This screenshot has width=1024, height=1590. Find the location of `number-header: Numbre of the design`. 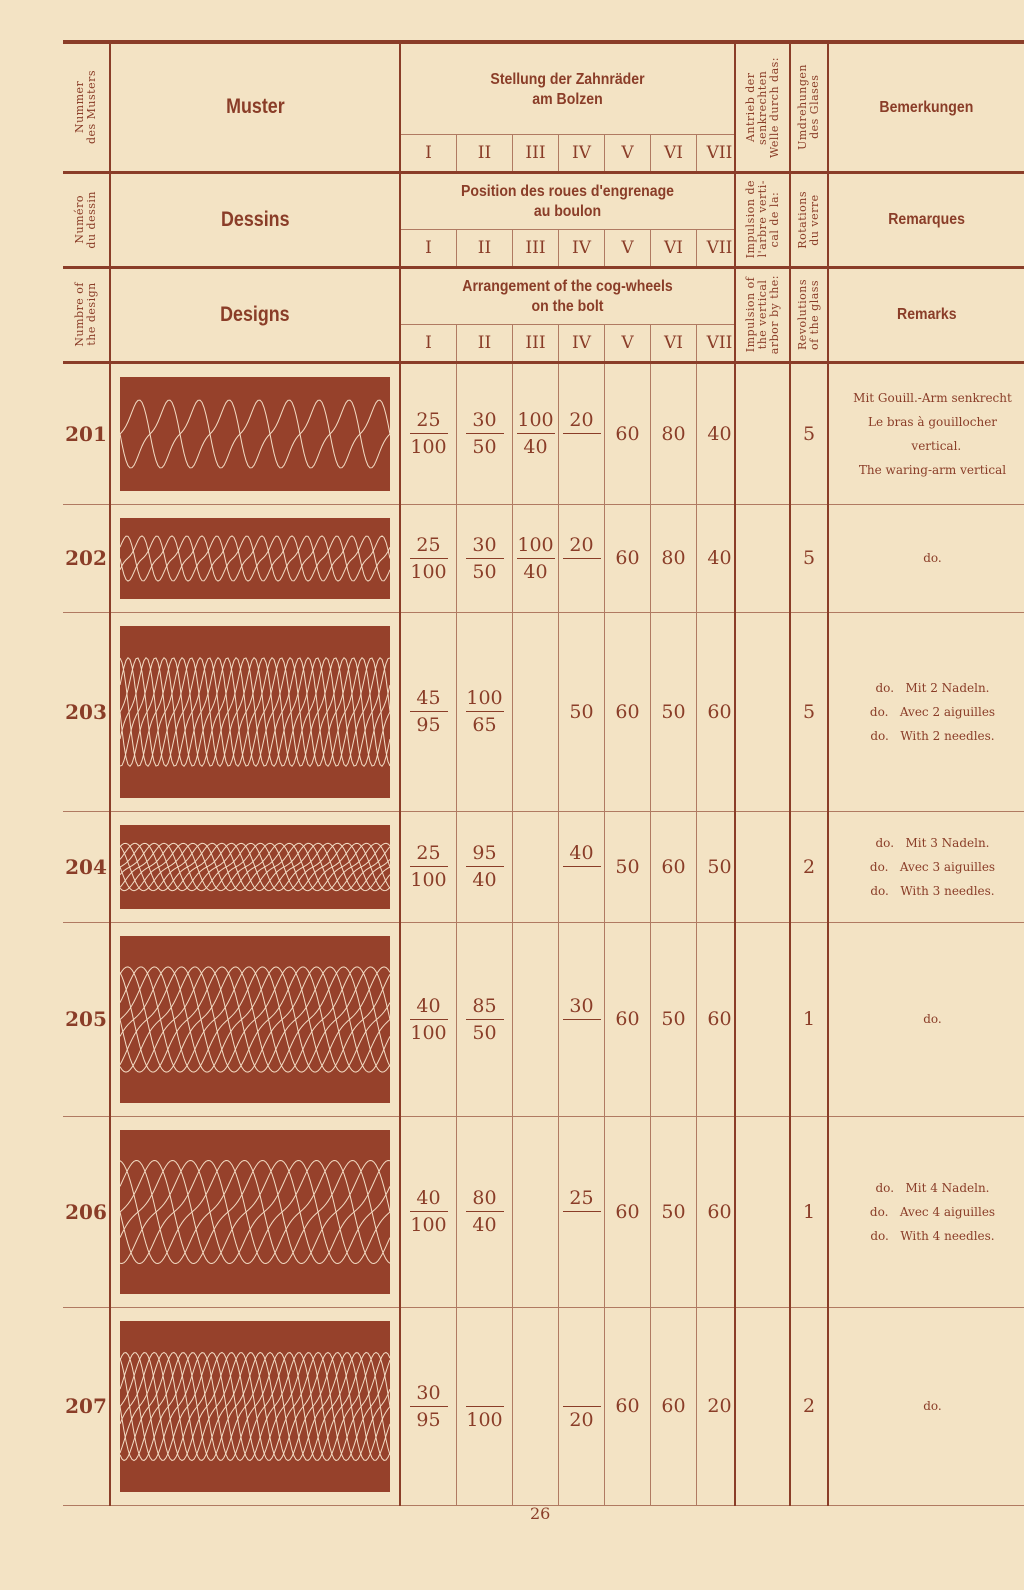

number-header: Numbre of the design is located at coordinates (85, 314).